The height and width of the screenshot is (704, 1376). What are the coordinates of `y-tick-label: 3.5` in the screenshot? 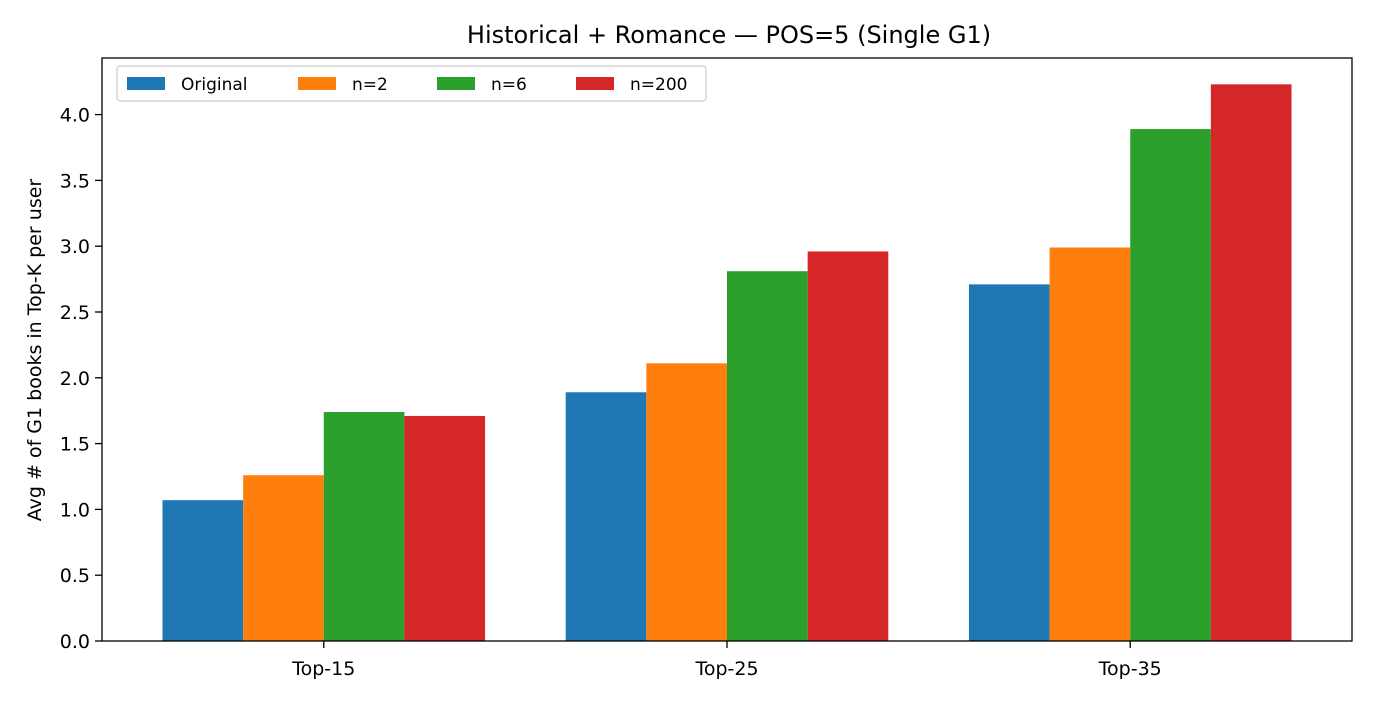 It's located at (75, 181).